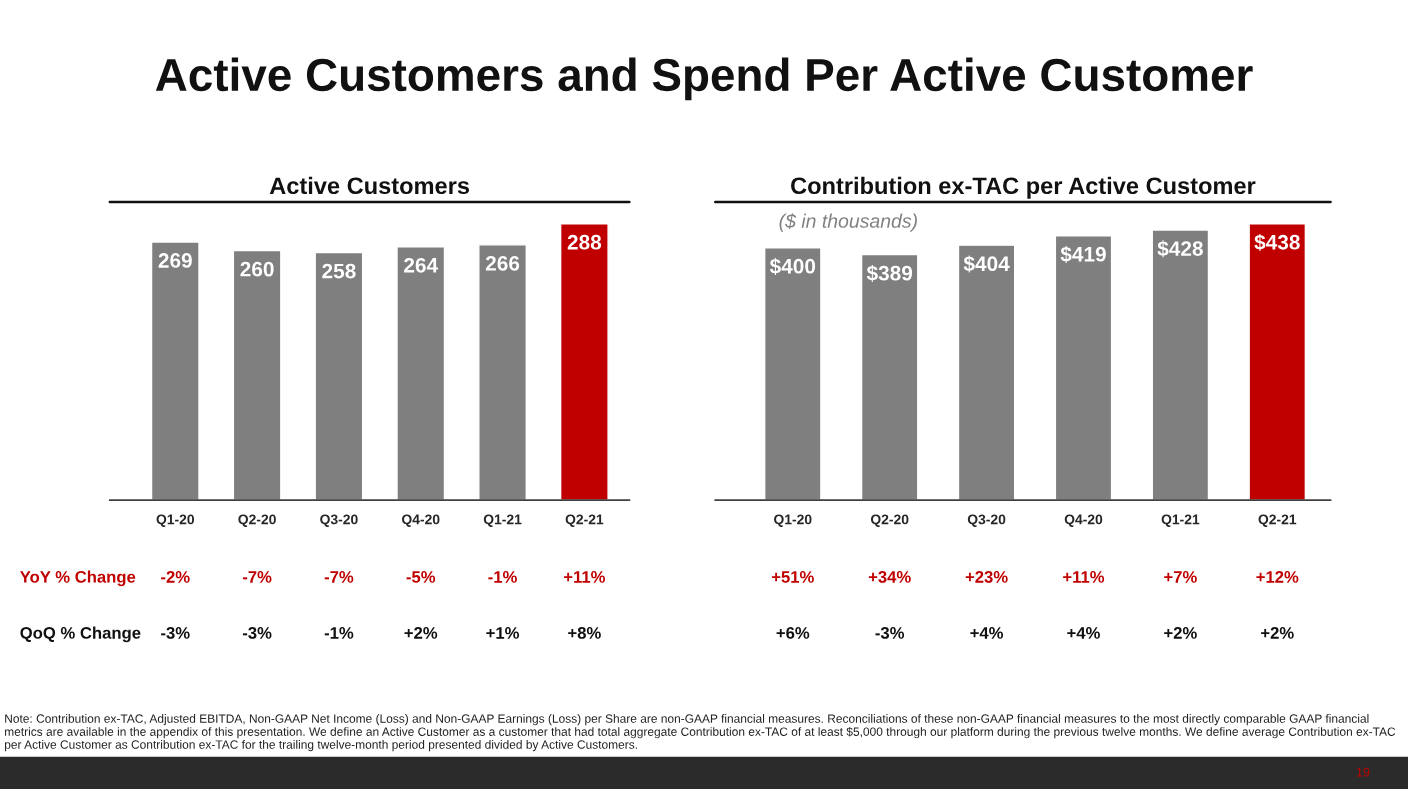 This screenshot has height=789, width=1408. I want to click on text: +51%, so click(792, 577).